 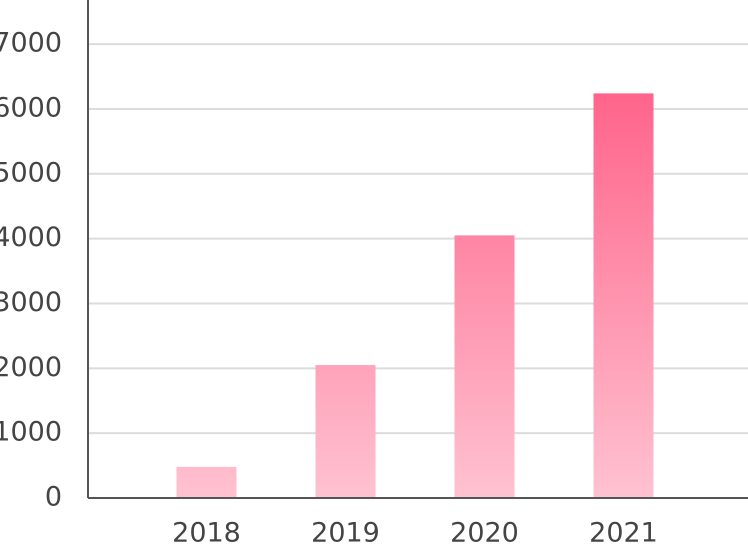 What do you see at coordinates (31, 432) in the screenshot?
I see `y-tick-label: 1000` at bounding box center [31, 432].